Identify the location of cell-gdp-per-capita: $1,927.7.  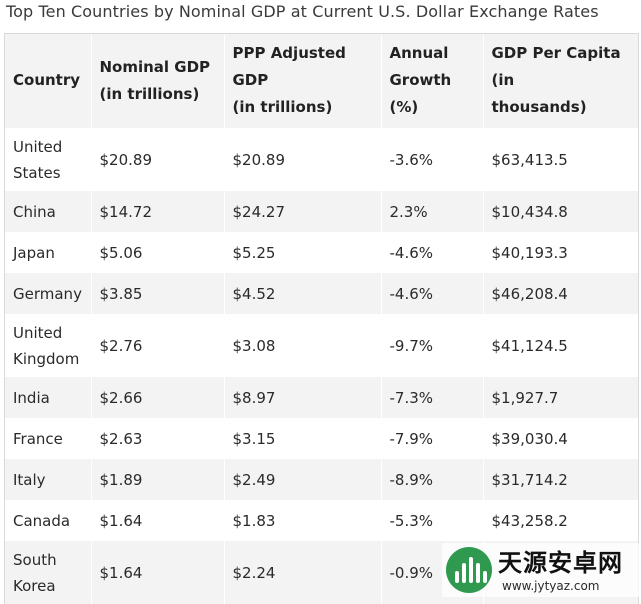
(560, 397).